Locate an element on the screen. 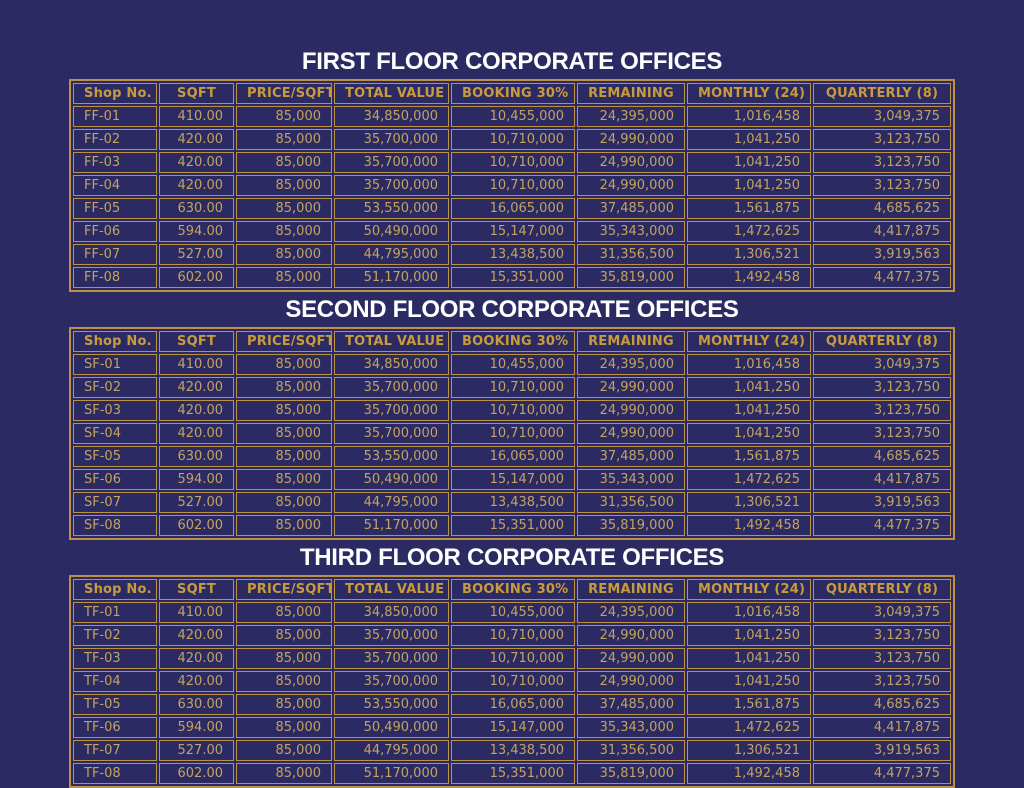 The height and width of the screenshot is (788, 1024). shop-no-cell: TF-08 is located at coordinates (115, 773).